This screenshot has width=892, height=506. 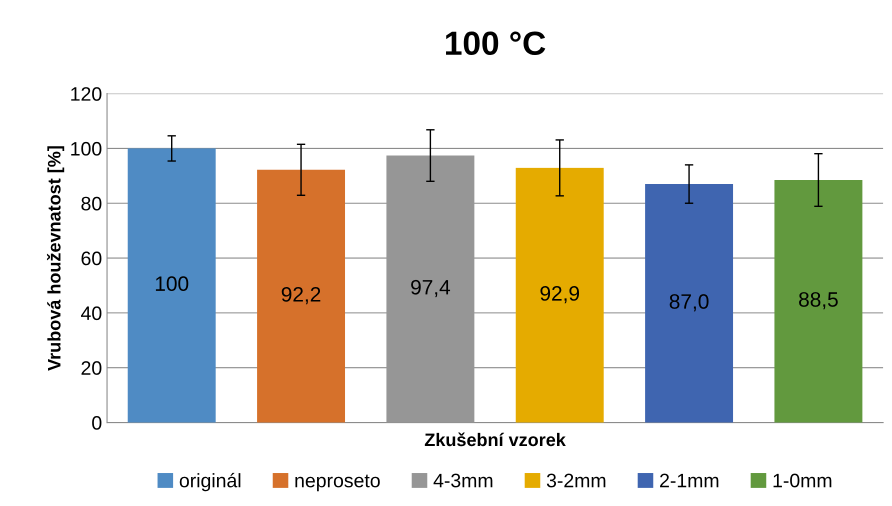 I want to click on y-tick-label: 20, so click(x=92, y=368).